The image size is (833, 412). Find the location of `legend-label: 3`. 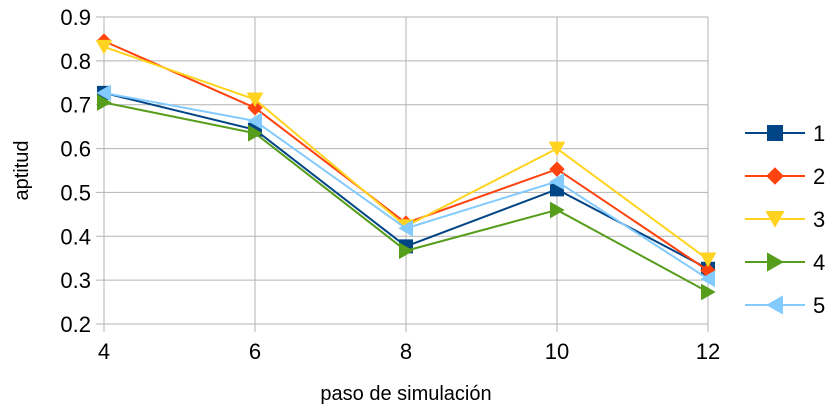

legend-label: 3 is located at coordinates (819, 219).